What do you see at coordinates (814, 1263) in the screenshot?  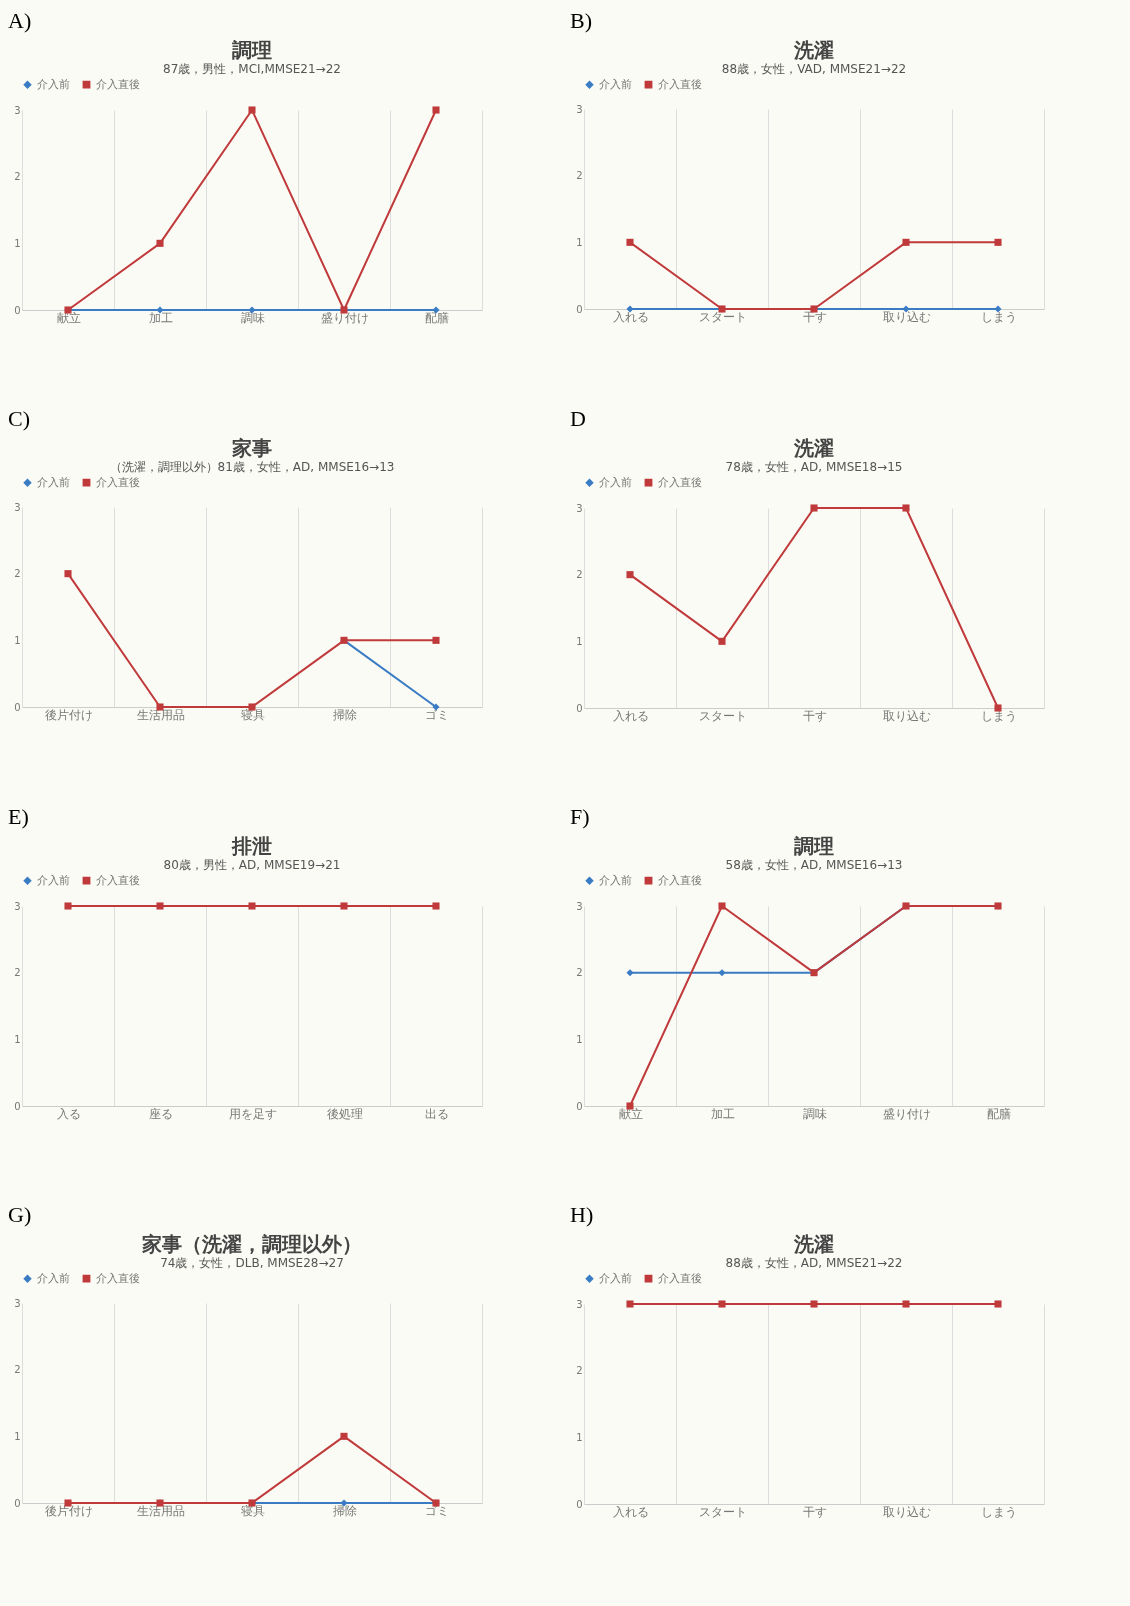 I see `chart-subtitle: 88歳，女性，AD, MMSE21→22` at bounding box center [814, 1263].